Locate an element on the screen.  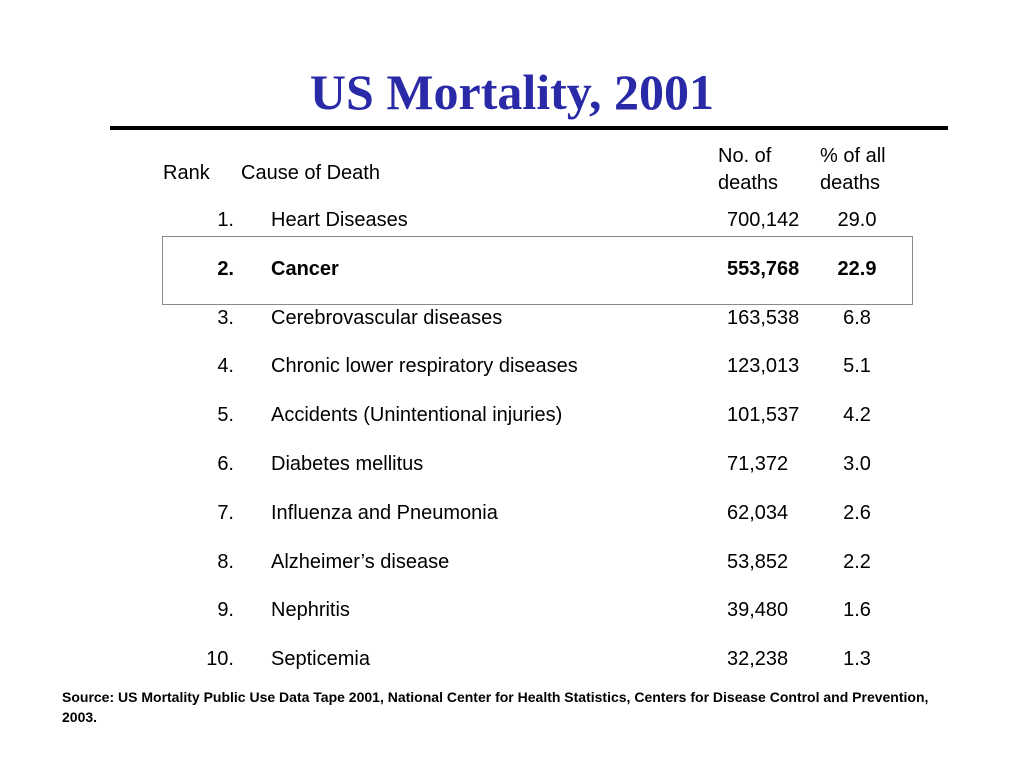
row-number-of-deaths: 553,768 is located at coordinates (763, 269).